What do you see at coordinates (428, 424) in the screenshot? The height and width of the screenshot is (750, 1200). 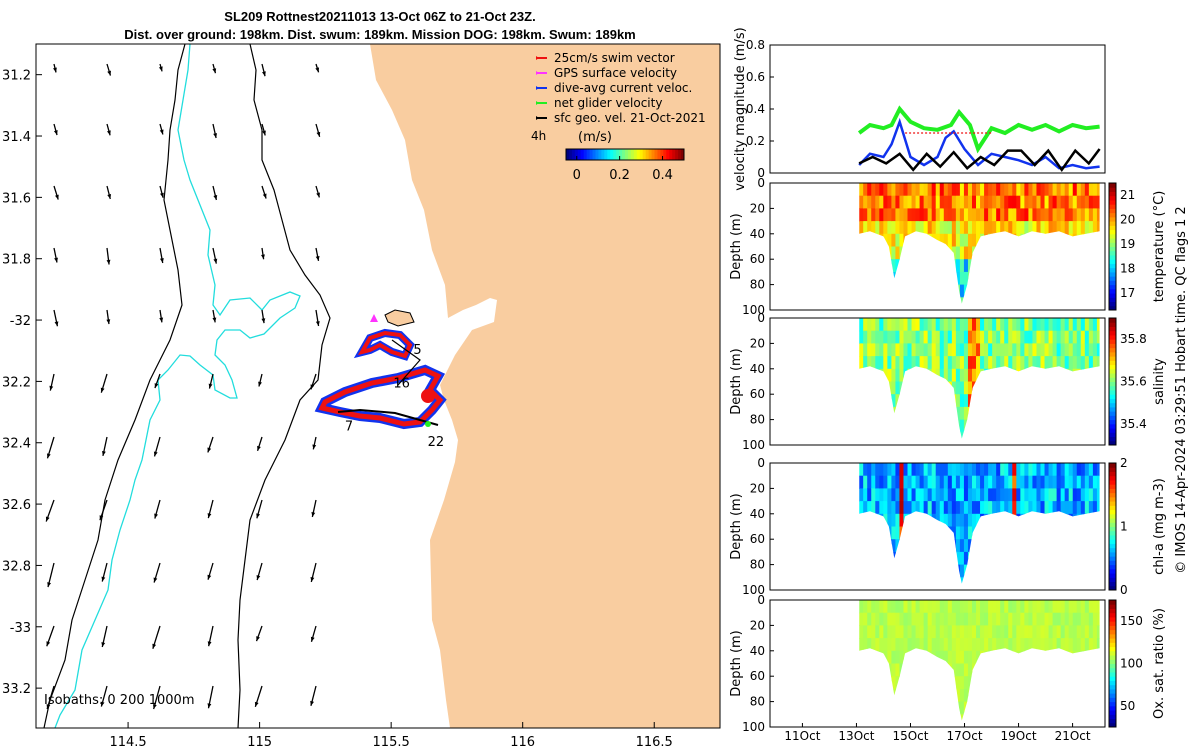 I see `net-glider-marker` at bounding box center [428, 424].